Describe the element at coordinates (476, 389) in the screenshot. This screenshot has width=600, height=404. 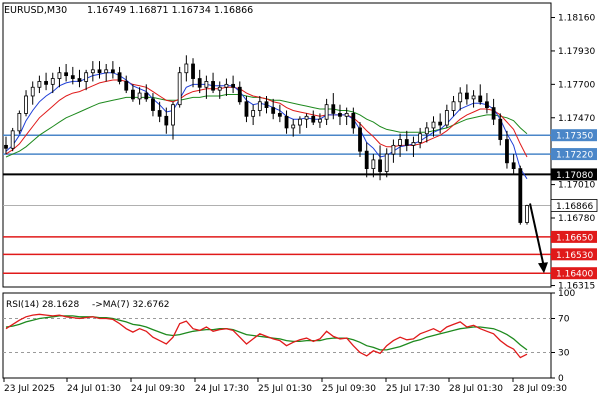
I see `time-tick-label: 28 Jul 01:30` at that location.